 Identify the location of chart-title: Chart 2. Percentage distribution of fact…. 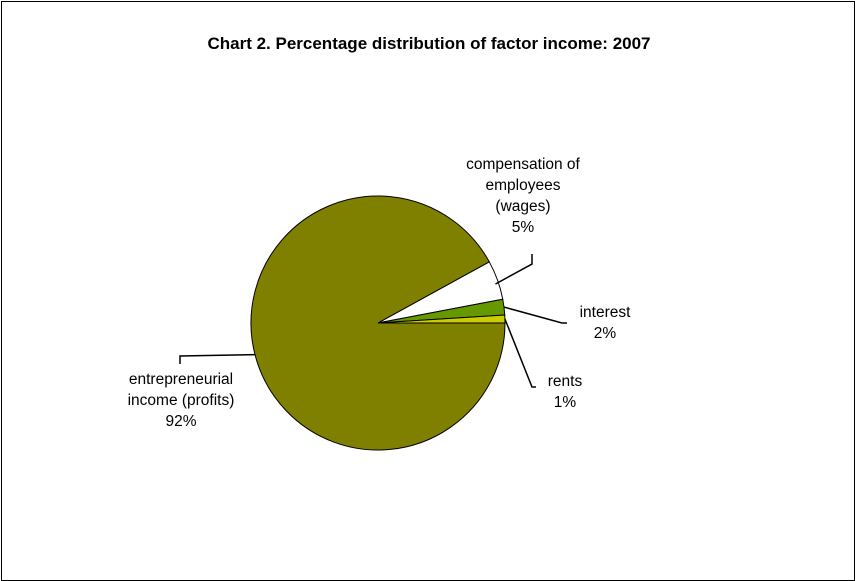
(429, 43).